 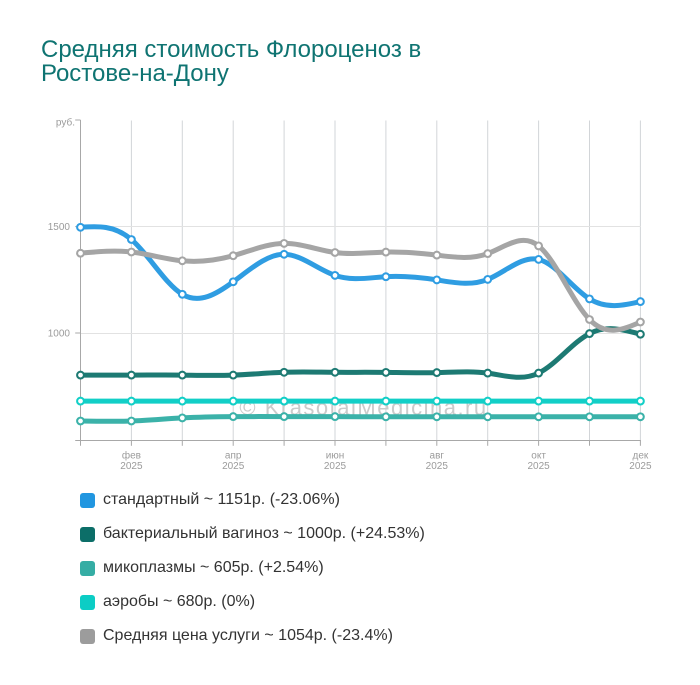 I want to click on svg-text: фев, so click(x=131, y=455).